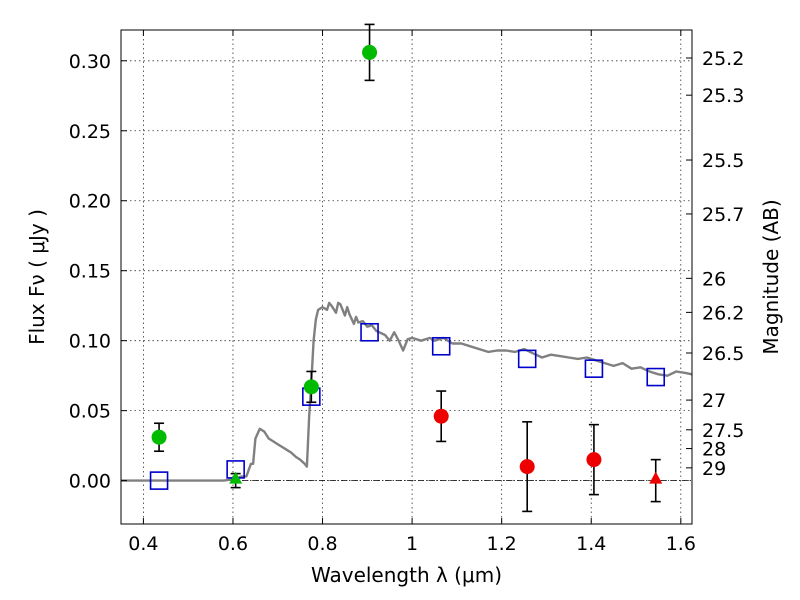  Describe the element at coordinates (723, 161) in the screenshot. I see `mag-tick-label: 25.5` at that location.